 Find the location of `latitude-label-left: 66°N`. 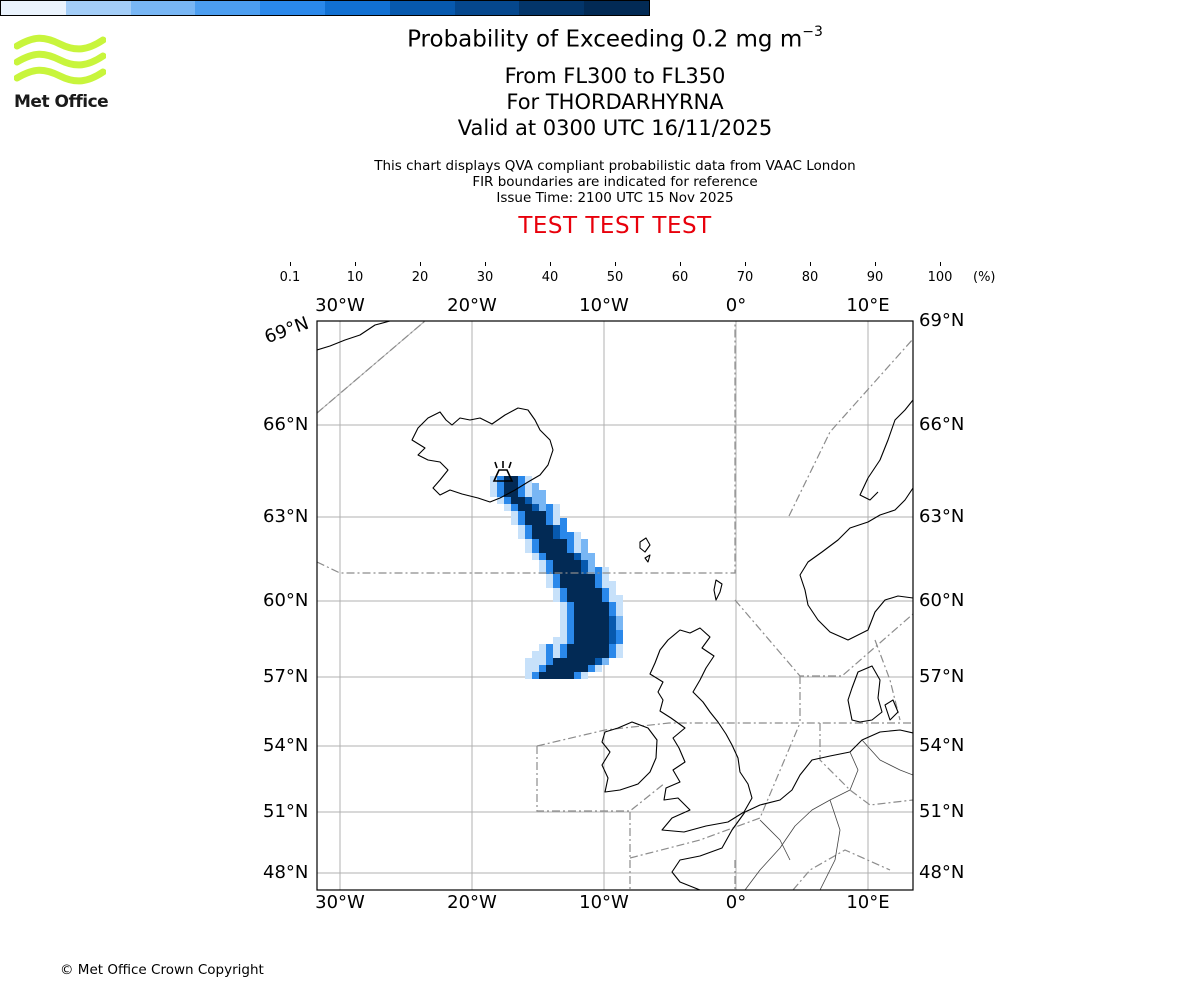

latitude-label-left: 66°N is located at coordinates (286, 424).